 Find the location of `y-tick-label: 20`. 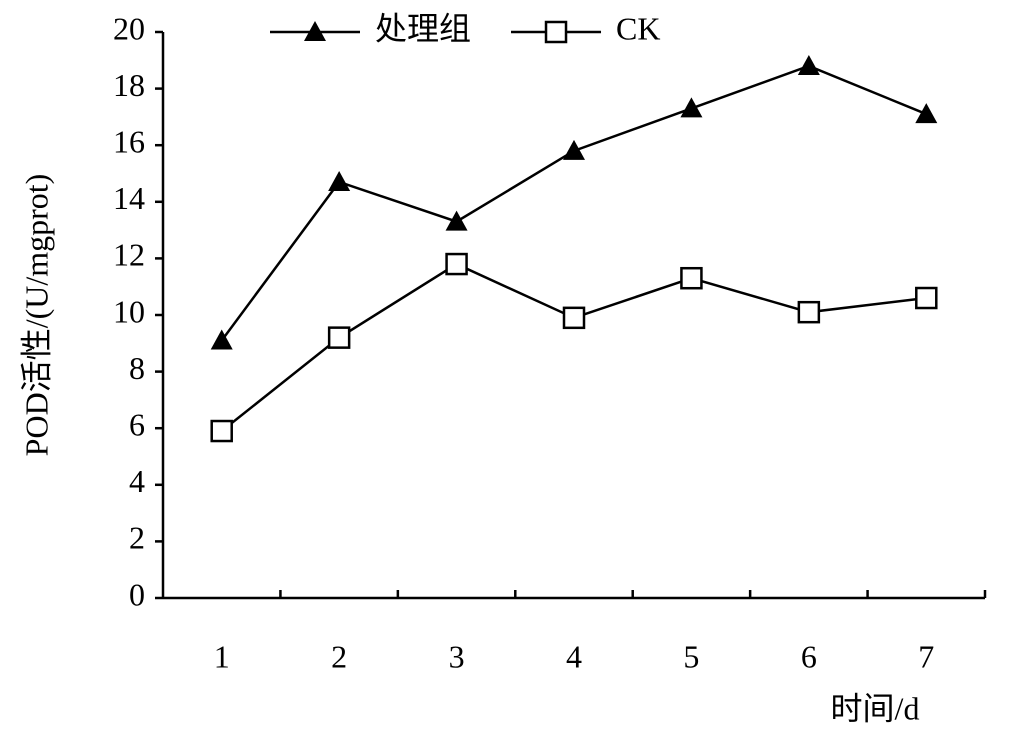

y-tick-label: 20 is located at coordinates (129, 28).